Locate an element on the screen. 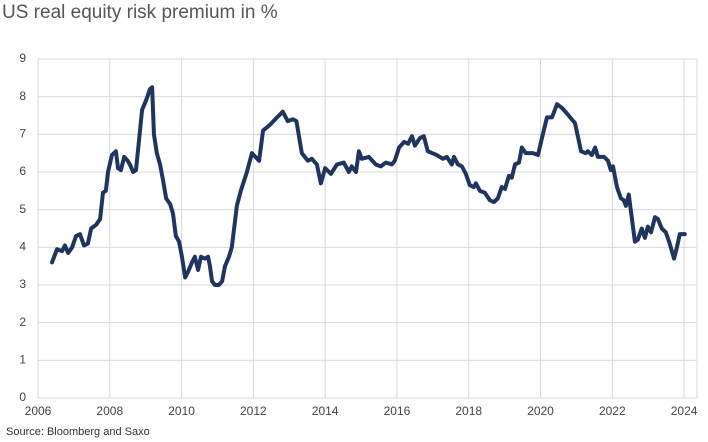  y-tick-label: 9 is located at coordinates (22, 58).